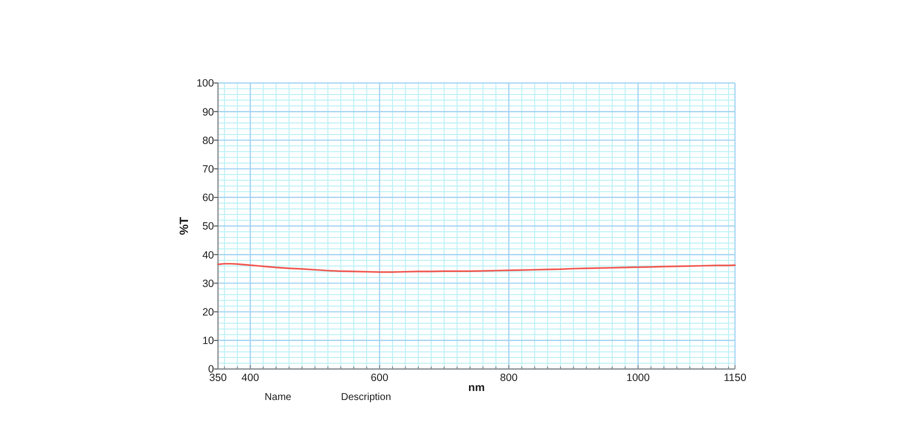  What do you see at coordinates (379, 378) in the screenshot?
I see `x-tick-label: 600` at bounding box center [379, 378].